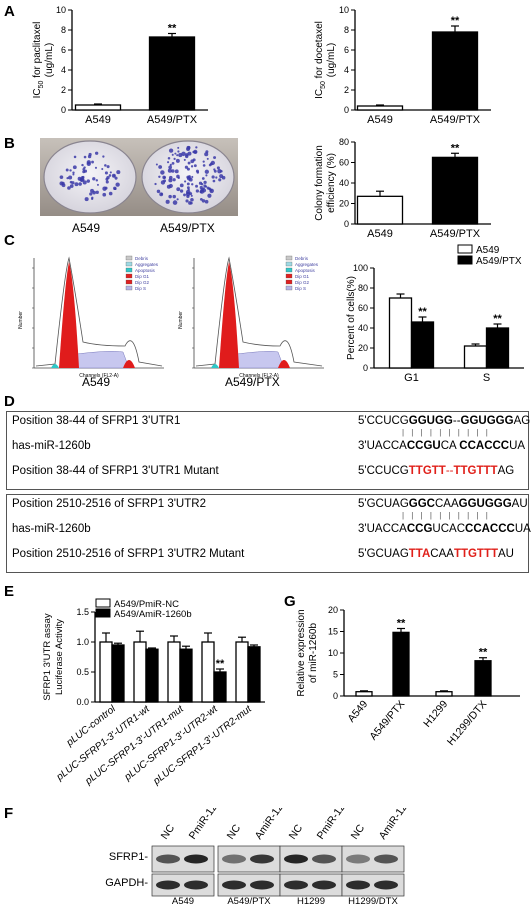 Image resolution: width=532 pixels, height=906 pixels. I want to click on y-tick-label: 0, so click(63, 110).